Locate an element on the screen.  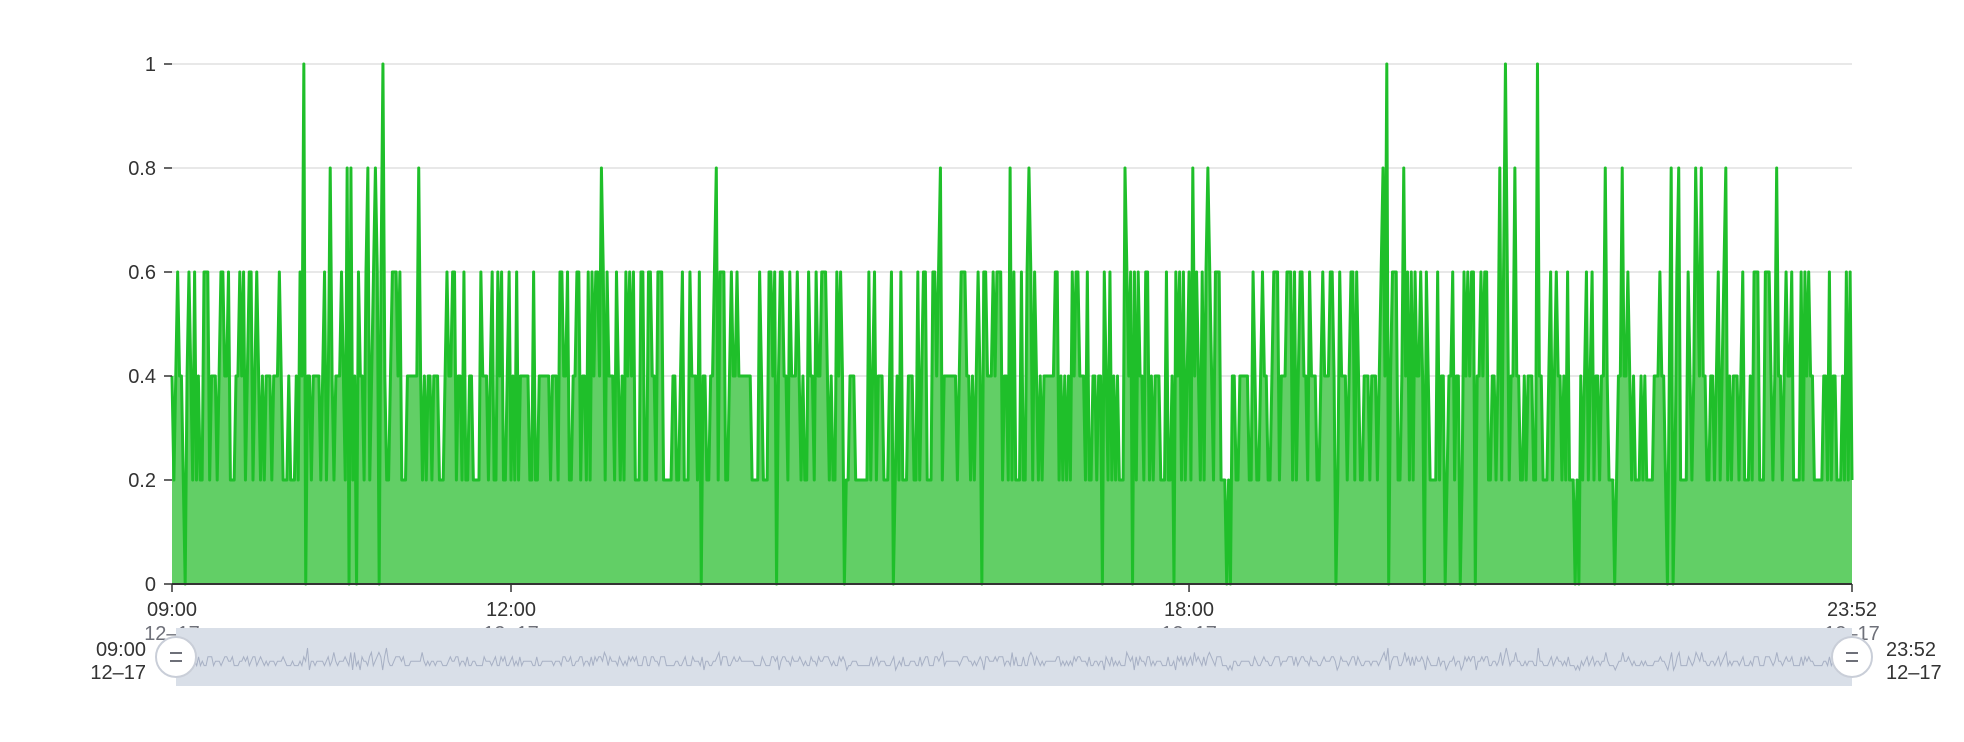
y-tick-label: 1 is located at coordinates (150, 65).